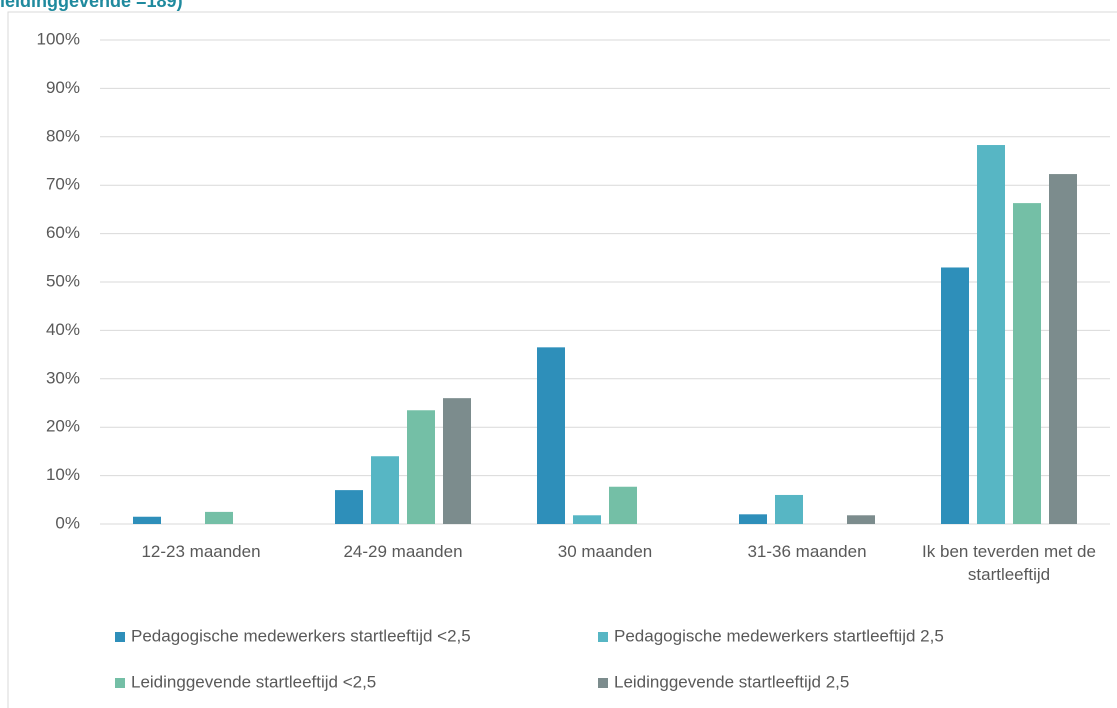  I want to click on x-tick-label-box: 30 maanden, so click(605, 551).